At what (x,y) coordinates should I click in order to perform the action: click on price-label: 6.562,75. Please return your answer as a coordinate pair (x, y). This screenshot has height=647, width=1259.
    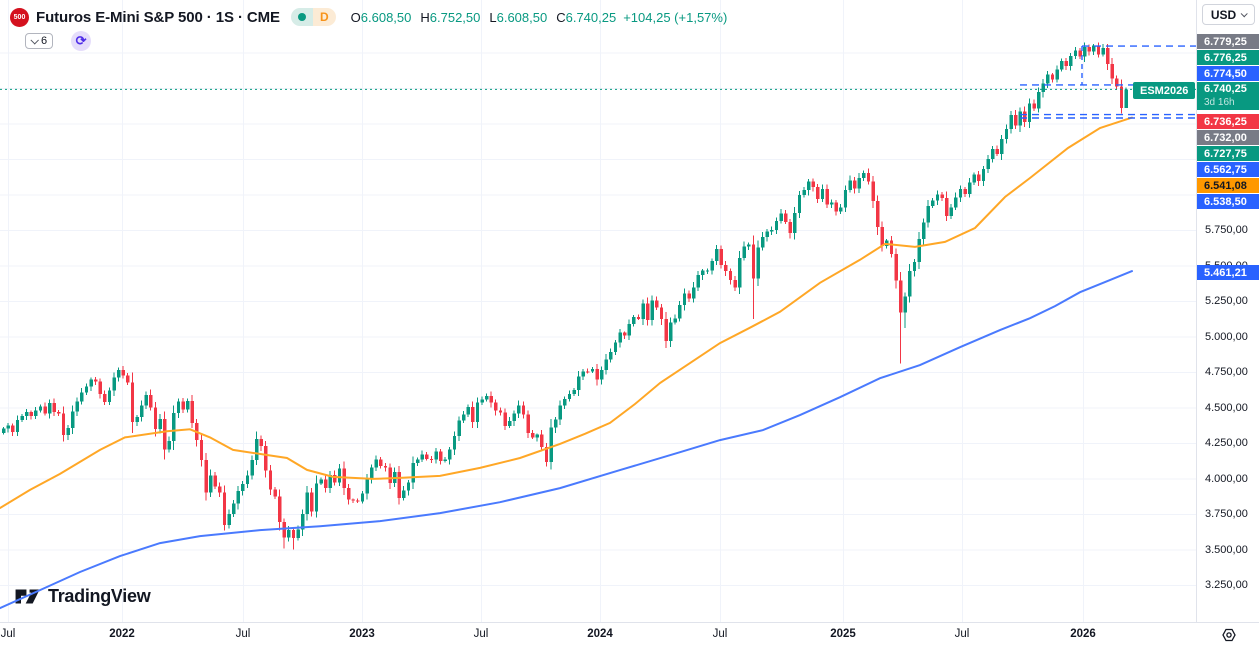
    Looking at the image, I should click on (1228, 169).